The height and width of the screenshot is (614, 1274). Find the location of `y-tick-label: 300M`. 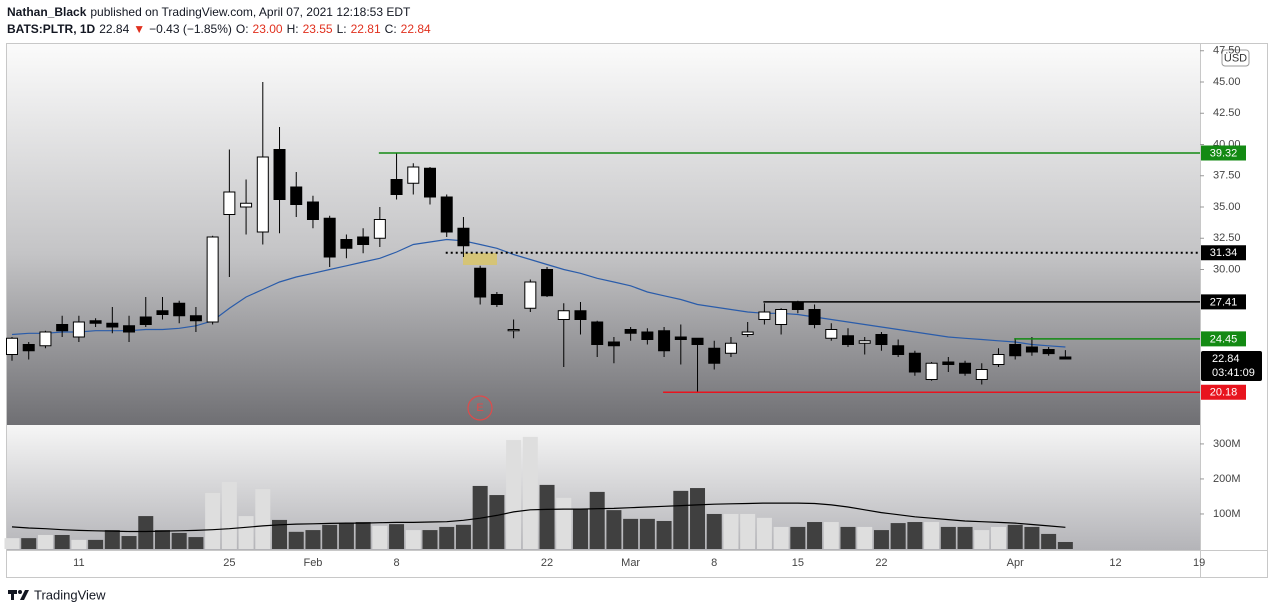

y-tick-label: 300M is located at coordinates (1227, 444).